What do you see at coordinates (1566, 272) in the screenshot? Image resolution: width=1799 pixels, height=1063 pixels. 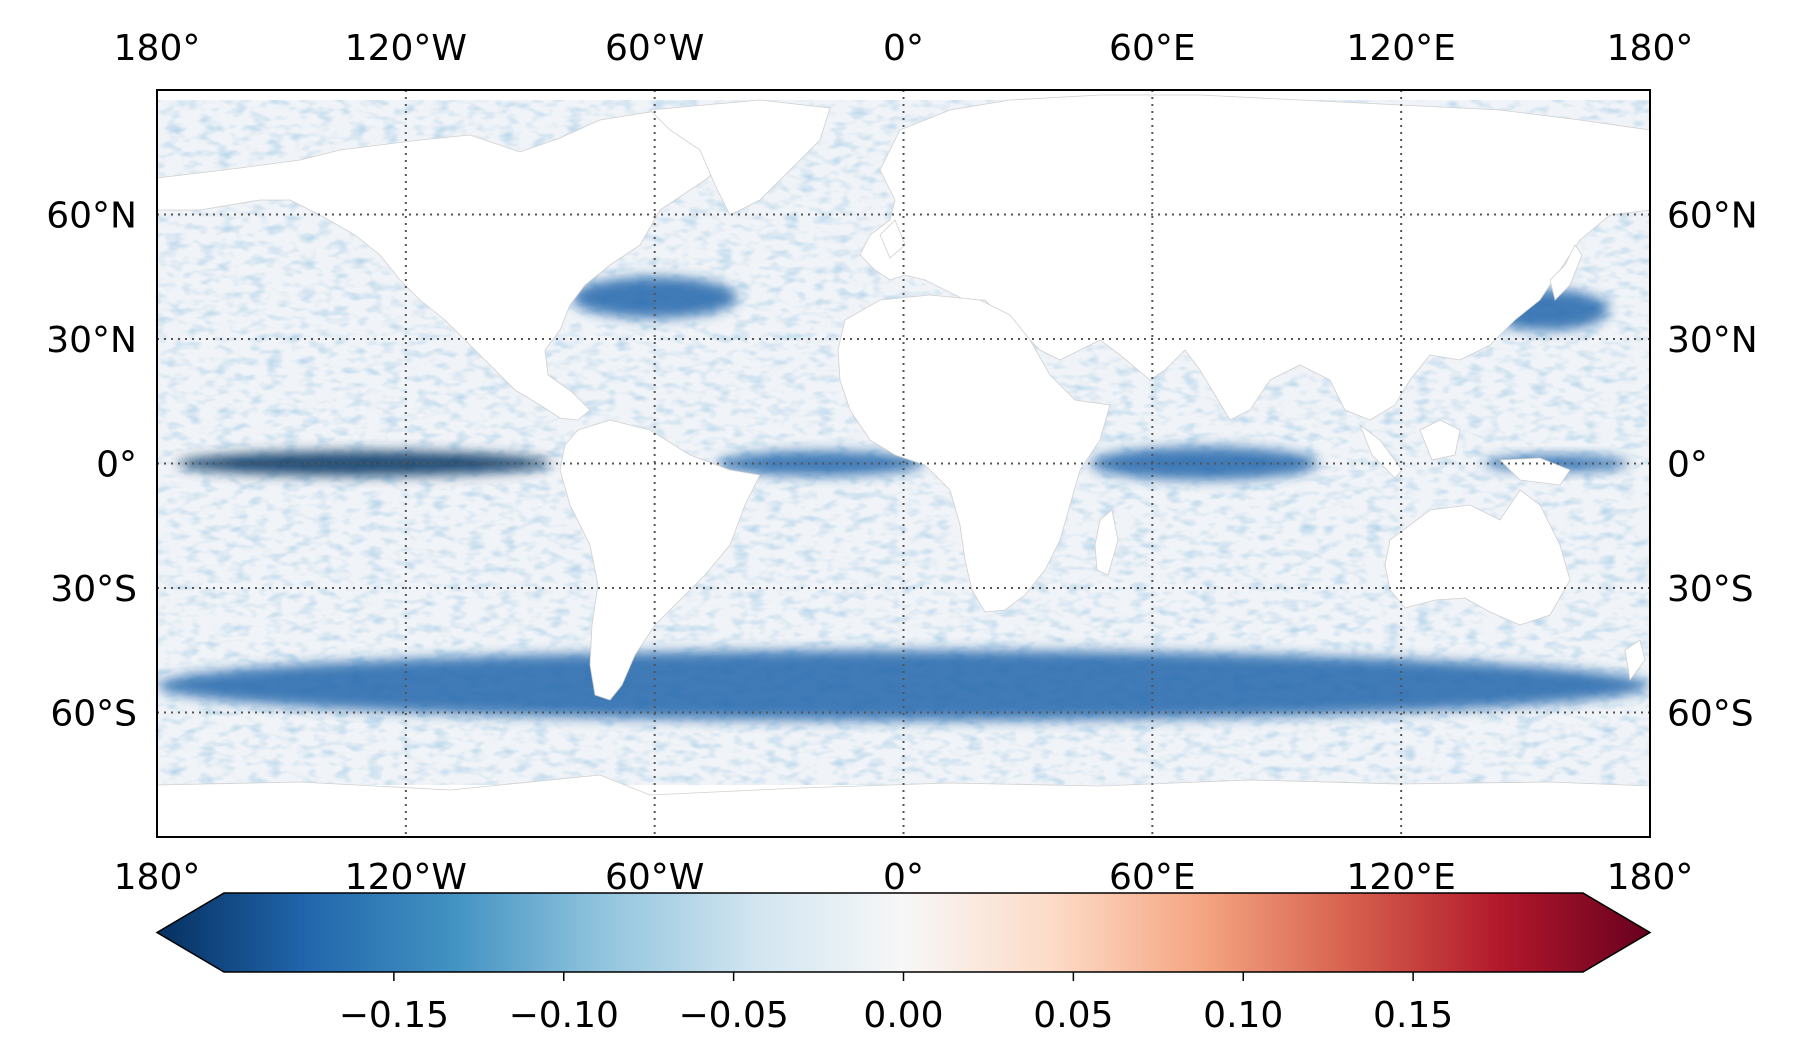 I see `land-japan` at bounding box center [1566, 272].